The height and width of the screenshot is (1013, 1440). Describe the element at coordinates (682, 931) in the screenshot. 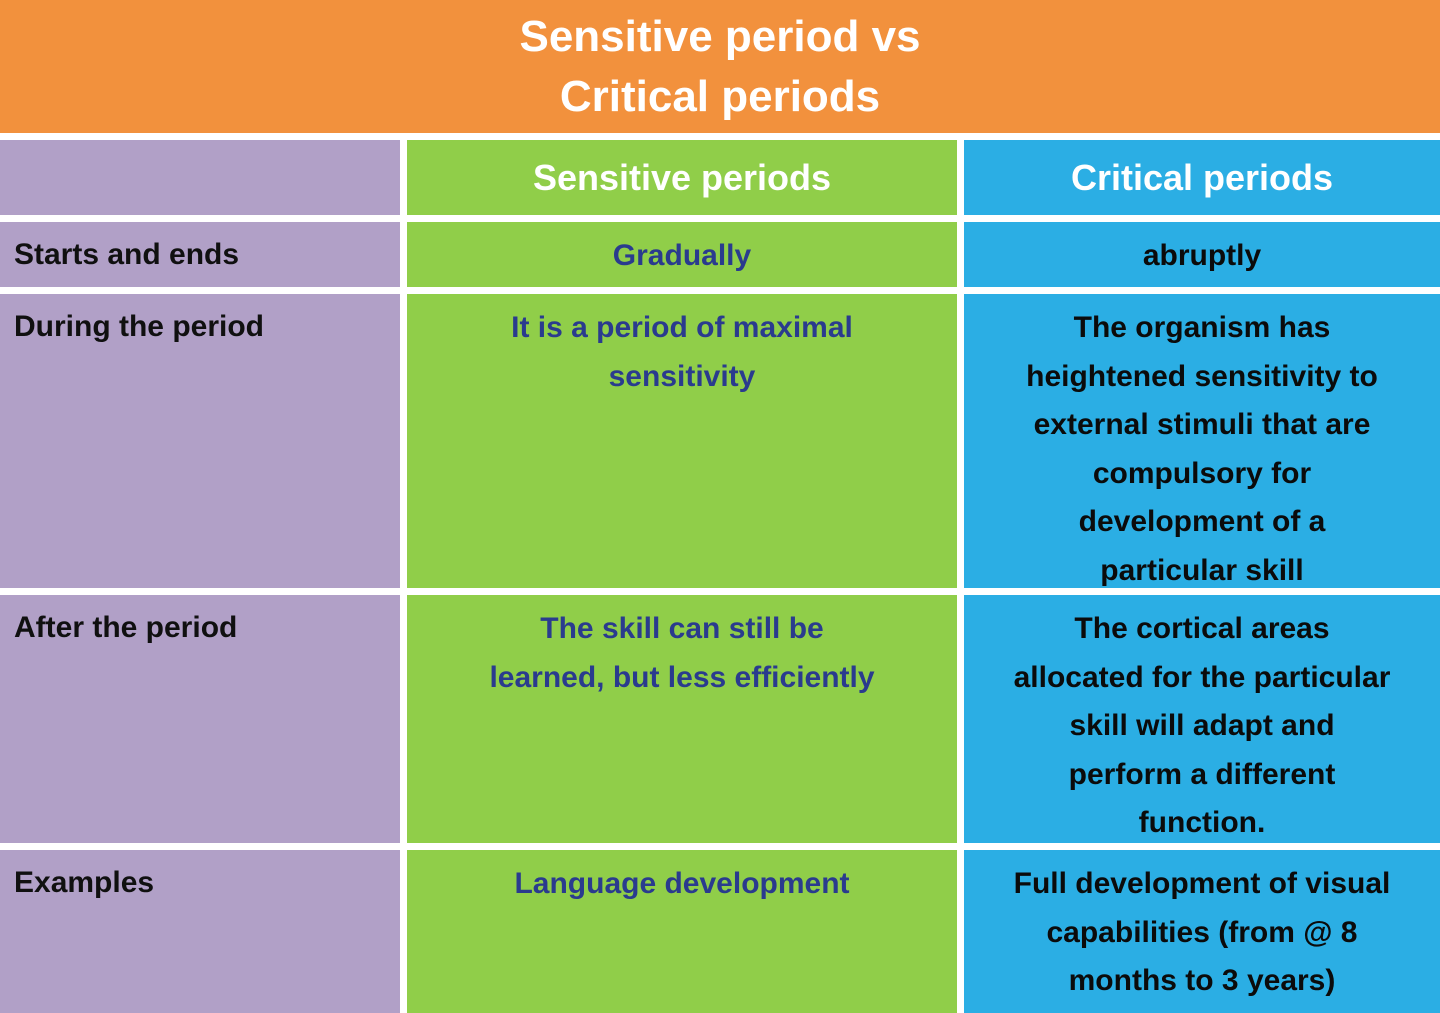

I see `cell-sensitive-examples: Language development` at that location.